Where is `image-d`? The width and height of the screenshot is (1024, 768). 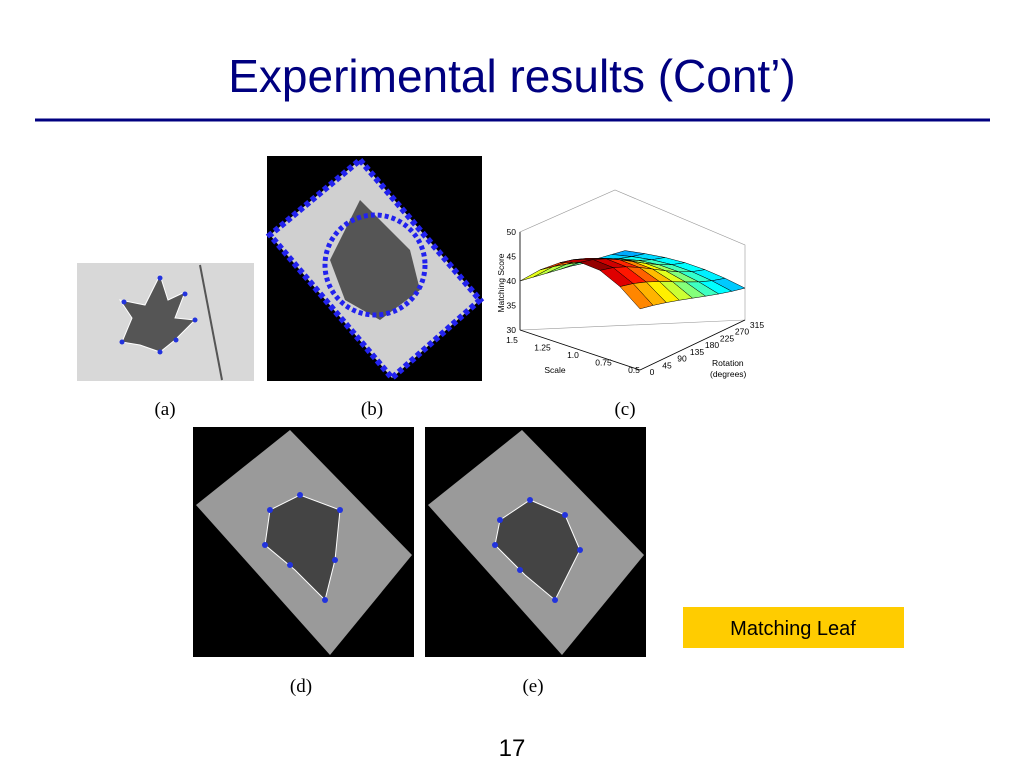 image-d is located at coordinates (303, 542).